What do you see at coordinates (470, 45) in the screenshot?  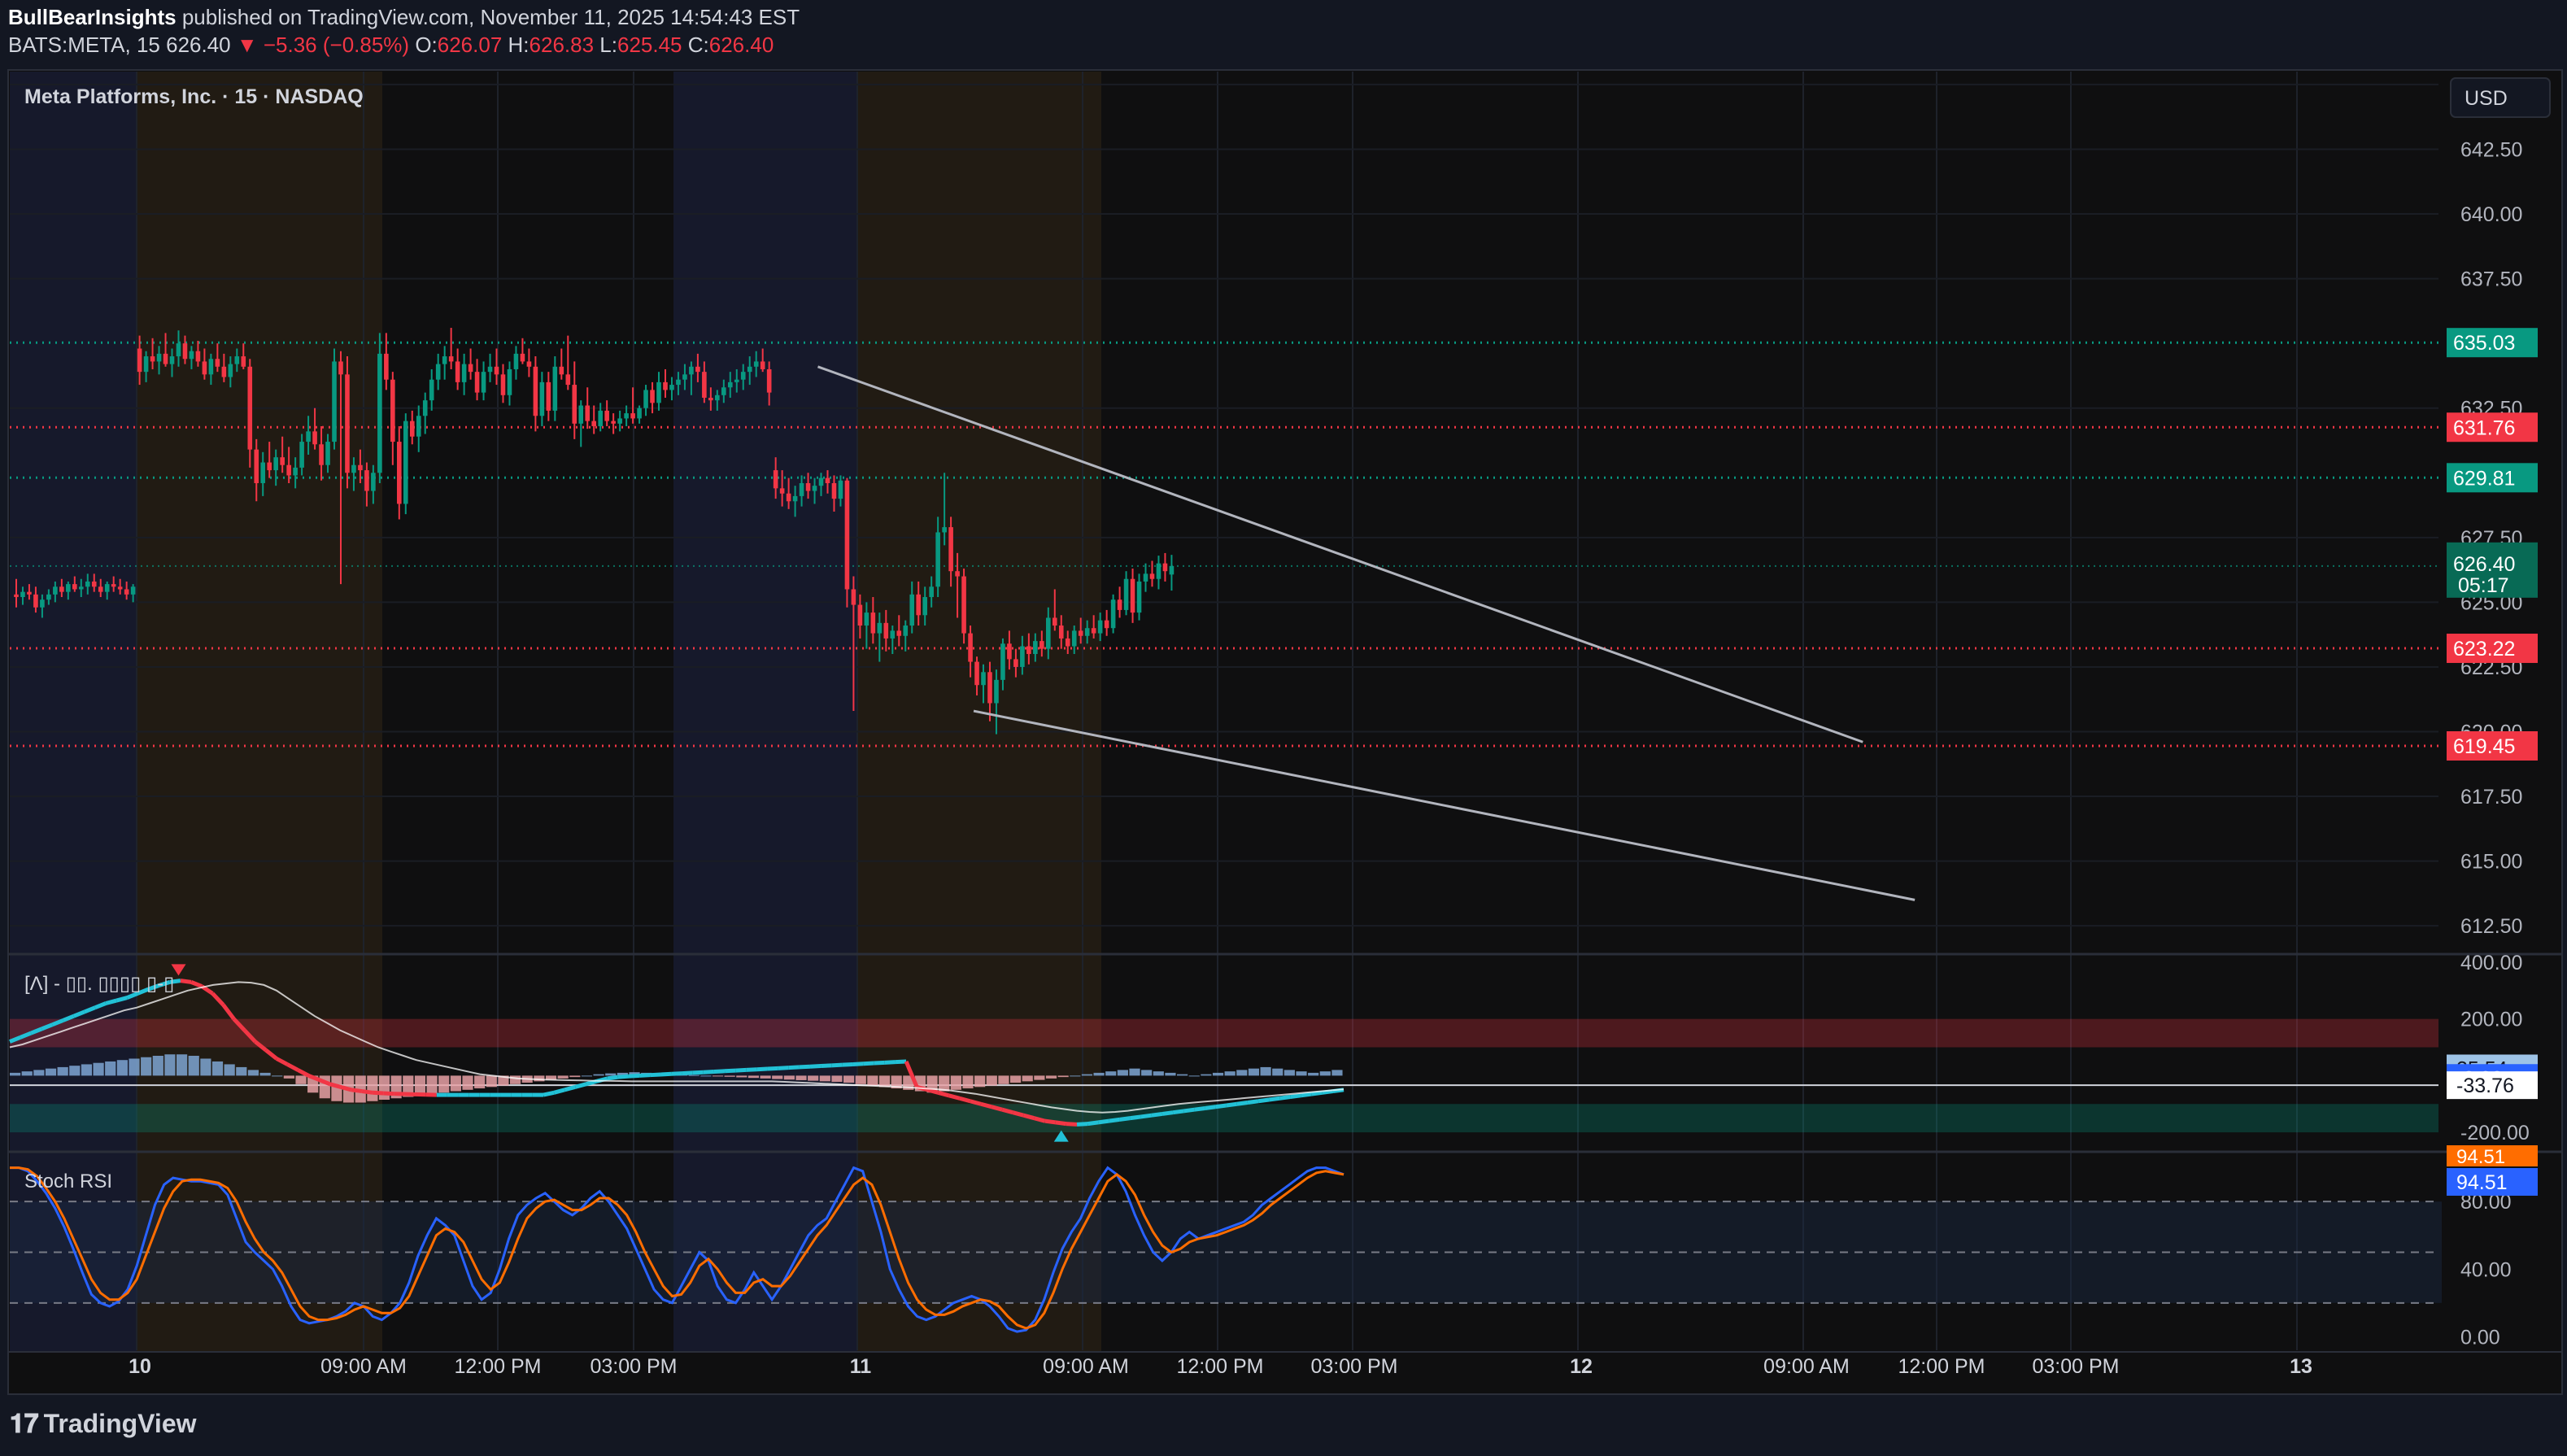 I see `open-value: 626.07` at bounding box center [470, 45].